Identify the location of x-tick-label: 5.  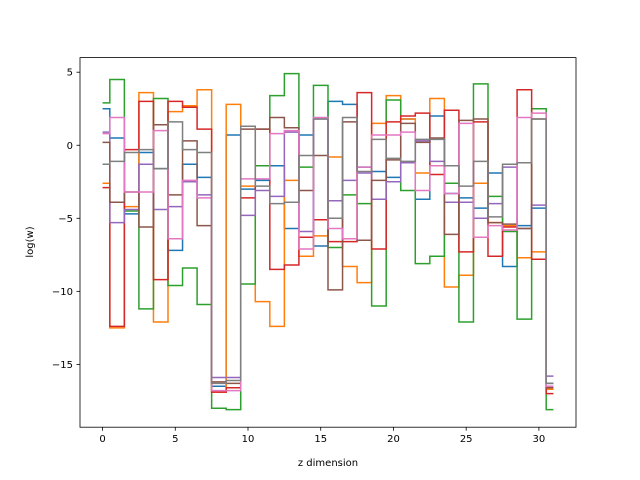
(175, 439).